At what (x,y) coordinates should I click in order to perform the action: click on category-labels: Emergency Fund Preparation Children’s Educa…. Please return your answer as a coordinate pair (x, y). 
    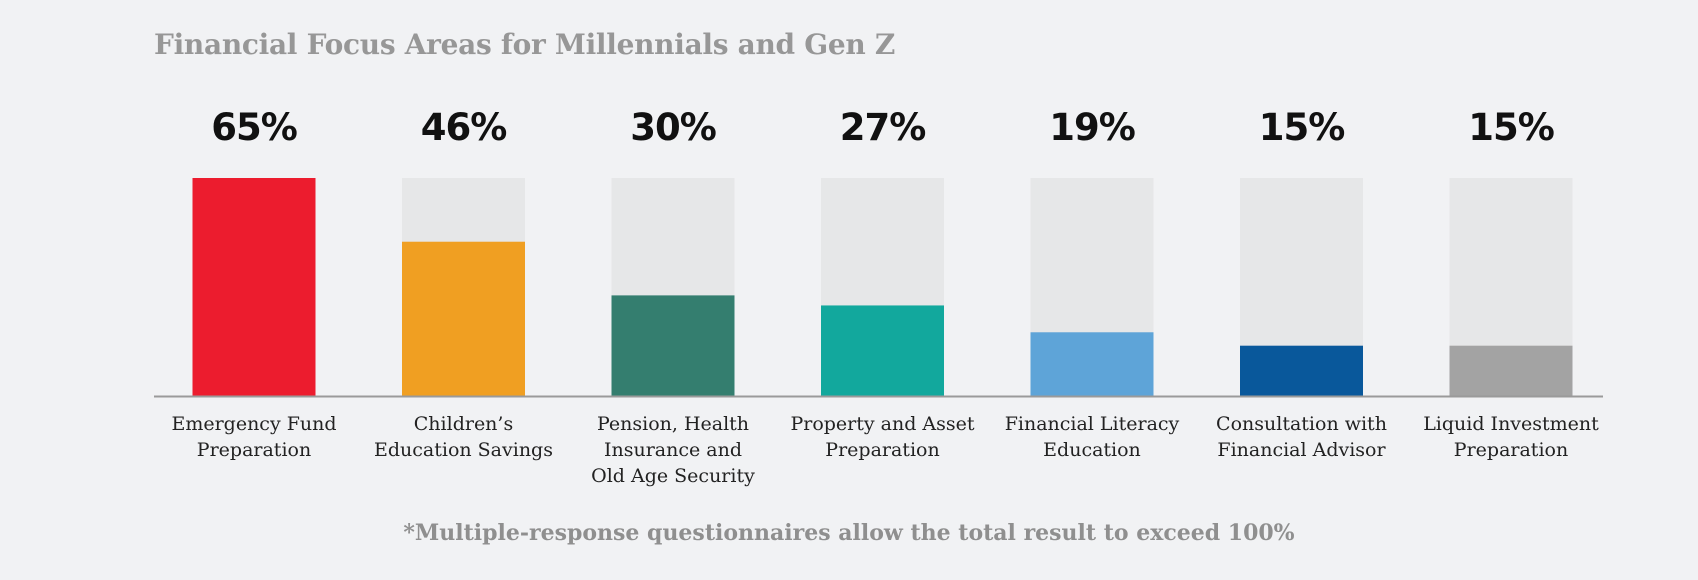
    Looking at the image, I should click on (885, 450).